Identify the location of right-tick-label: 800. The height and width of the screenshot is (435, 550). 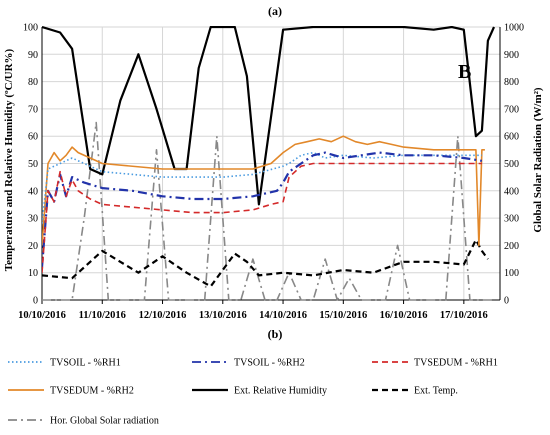
(511, 82).